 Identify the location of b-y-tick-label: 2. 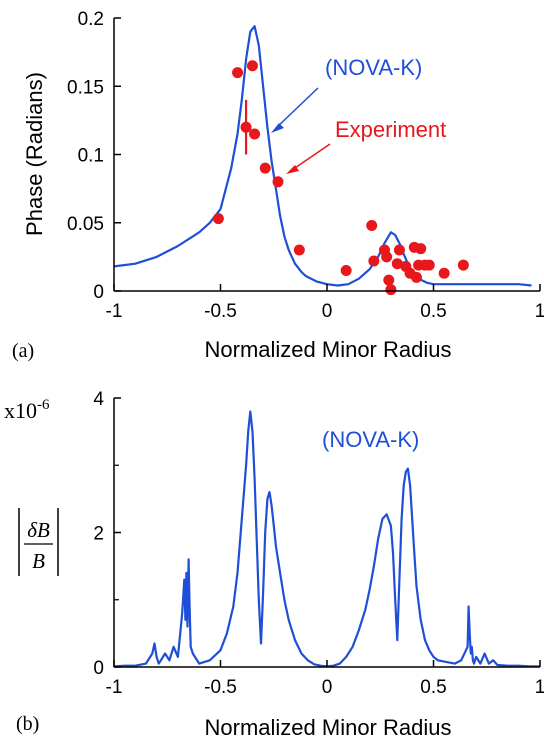
(98, 534).